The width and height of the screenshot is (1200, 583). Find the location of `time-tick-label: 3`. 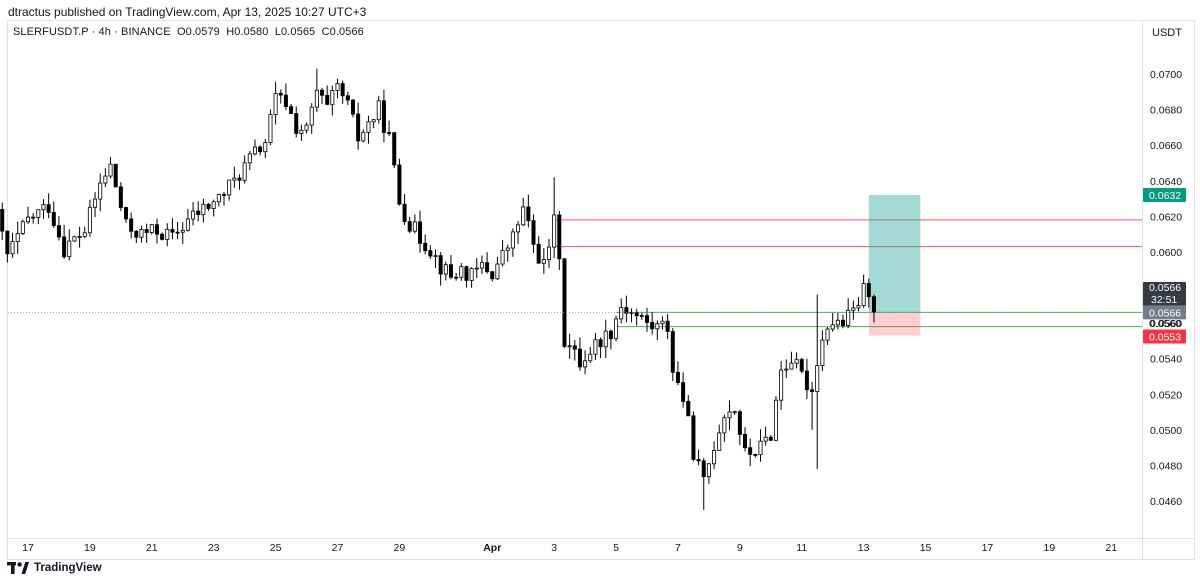

time-tick-label: 3 is located at coordinates (554, 548).